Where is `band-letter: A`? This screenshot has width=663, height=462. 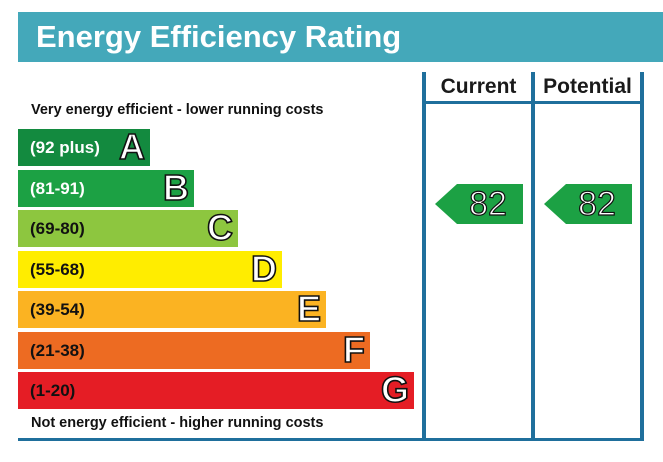
band-letter: A is located at coordinates (132, 146).